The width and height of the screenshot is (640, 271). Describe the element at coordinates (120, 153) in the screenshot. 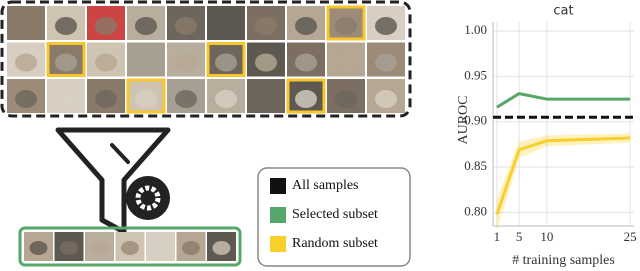

I see `funnel-detail` at that location.